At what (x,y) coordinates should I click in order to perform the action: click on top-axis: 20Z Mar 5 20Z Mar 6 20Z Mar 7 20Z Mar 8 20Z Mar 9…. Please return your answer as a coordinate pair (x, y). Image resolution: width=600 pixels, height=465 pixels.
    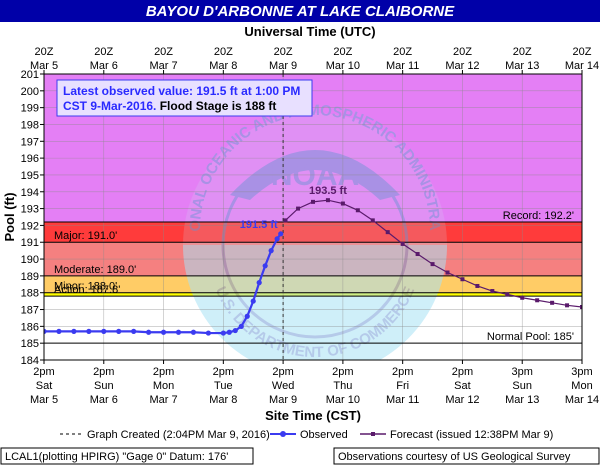
    Looking at the image, I should click on (314, 60).